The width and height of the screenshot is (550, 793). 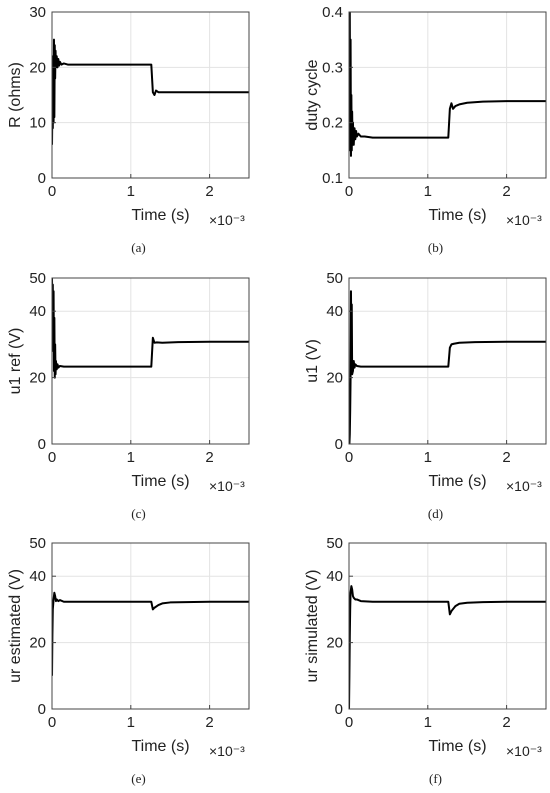 I want to click on panel-caption: (d), so click(x=435, y=513).